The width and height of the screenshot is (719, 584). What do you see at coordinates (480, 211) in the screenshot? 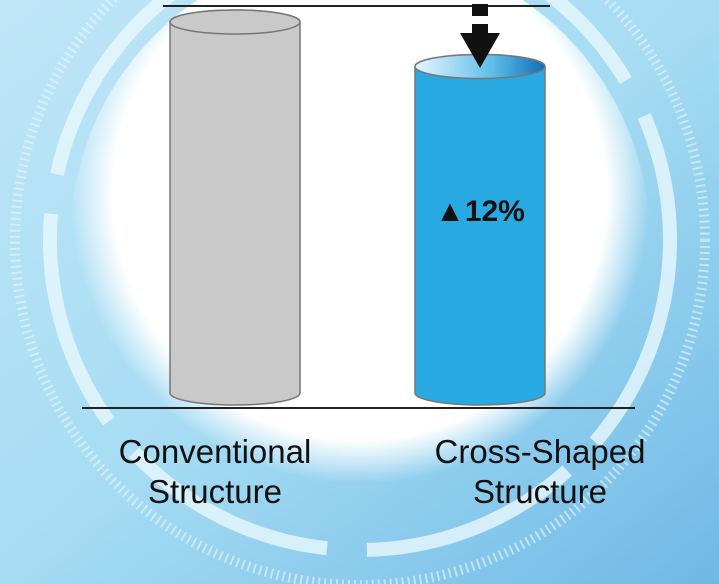
I see `annotation: ▲12%` at bounding box center [480, 211].